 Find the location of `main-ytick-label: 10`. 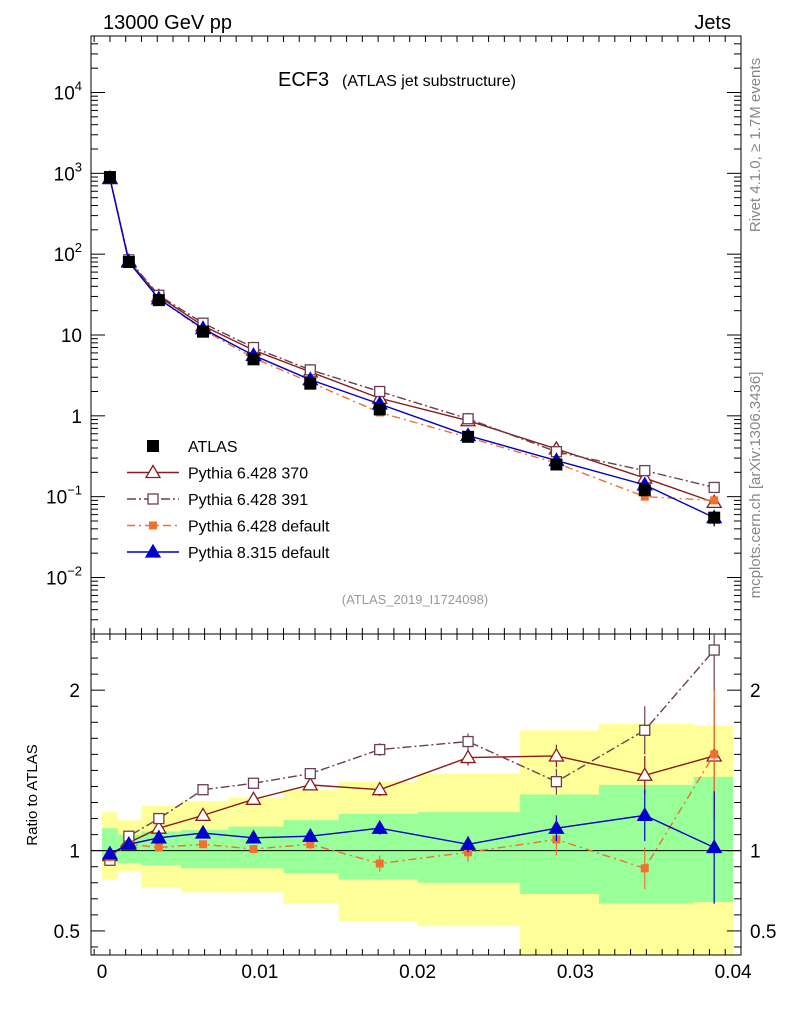

main-ytick-label: 10 is located at coordinates (71, 336).